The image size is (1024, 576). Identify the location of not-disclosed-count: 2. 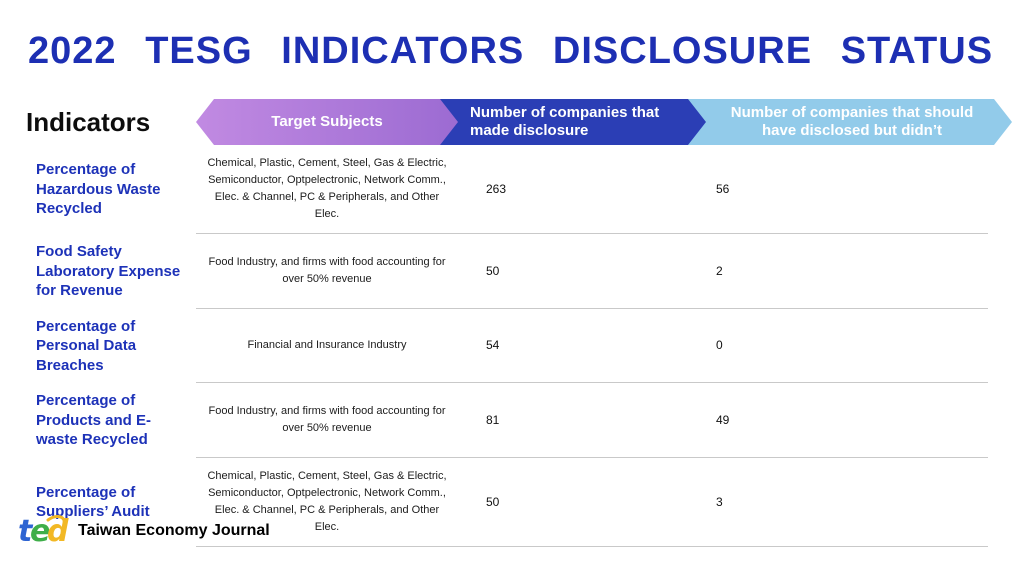
(719, 270).